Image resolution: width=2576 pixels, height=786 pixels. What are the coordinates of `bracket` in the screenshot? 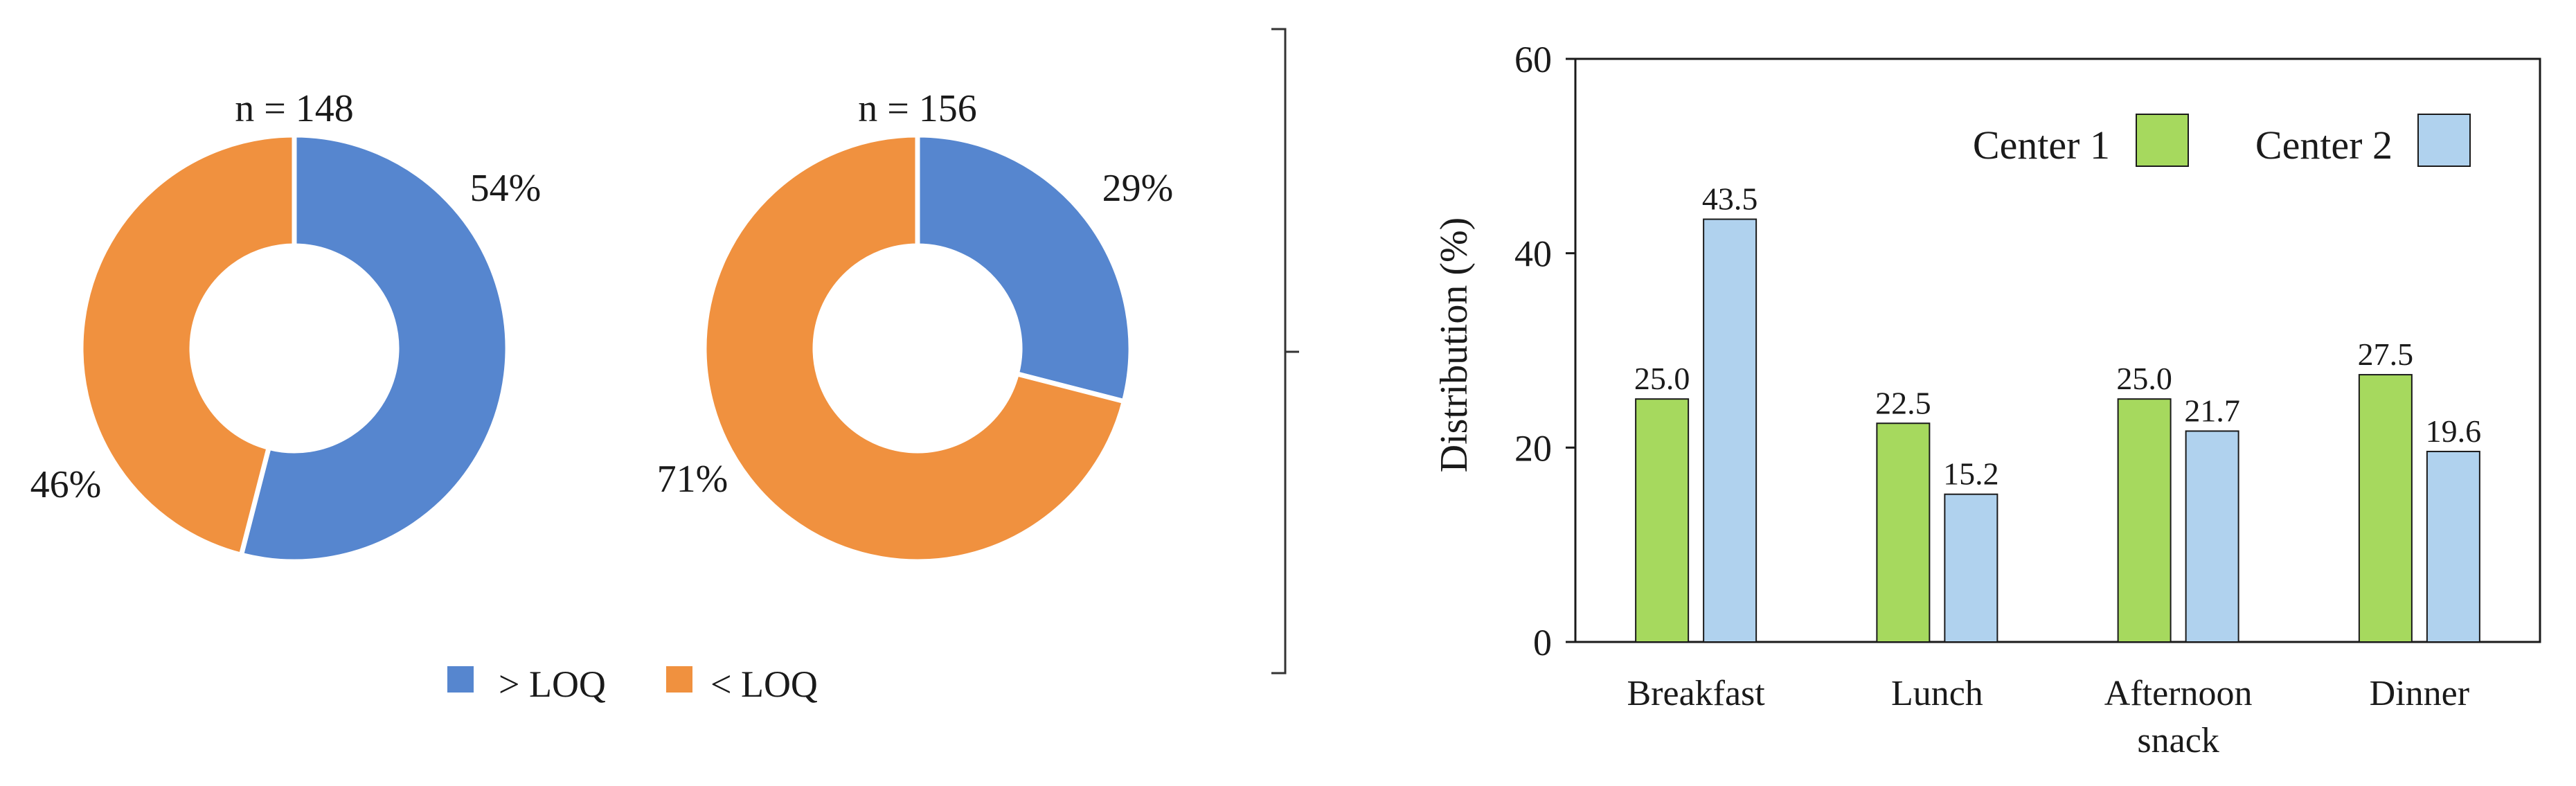 It's located at (1285, 351).